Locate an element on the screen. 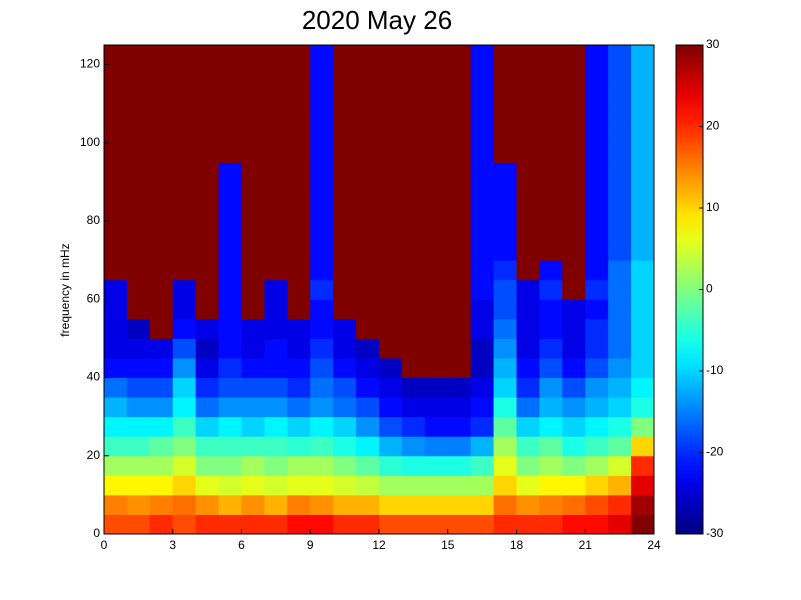  y-tick-label: 80 is located at coordinates (94, 220).